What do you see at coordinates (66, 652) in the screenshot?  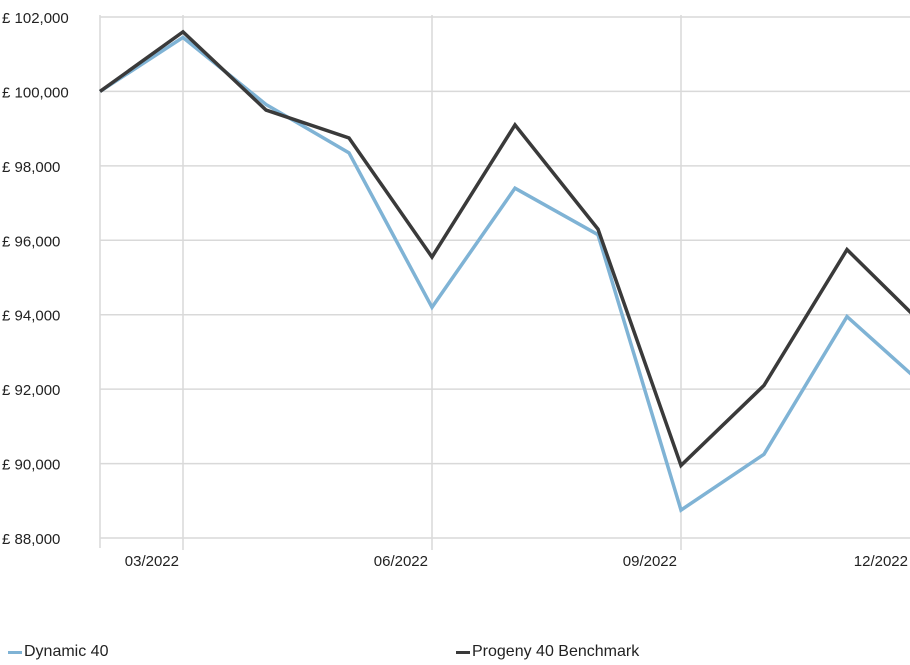 I see `legend-label-dynamic-40: Dynamic 40` at bounding box center [66, 652].